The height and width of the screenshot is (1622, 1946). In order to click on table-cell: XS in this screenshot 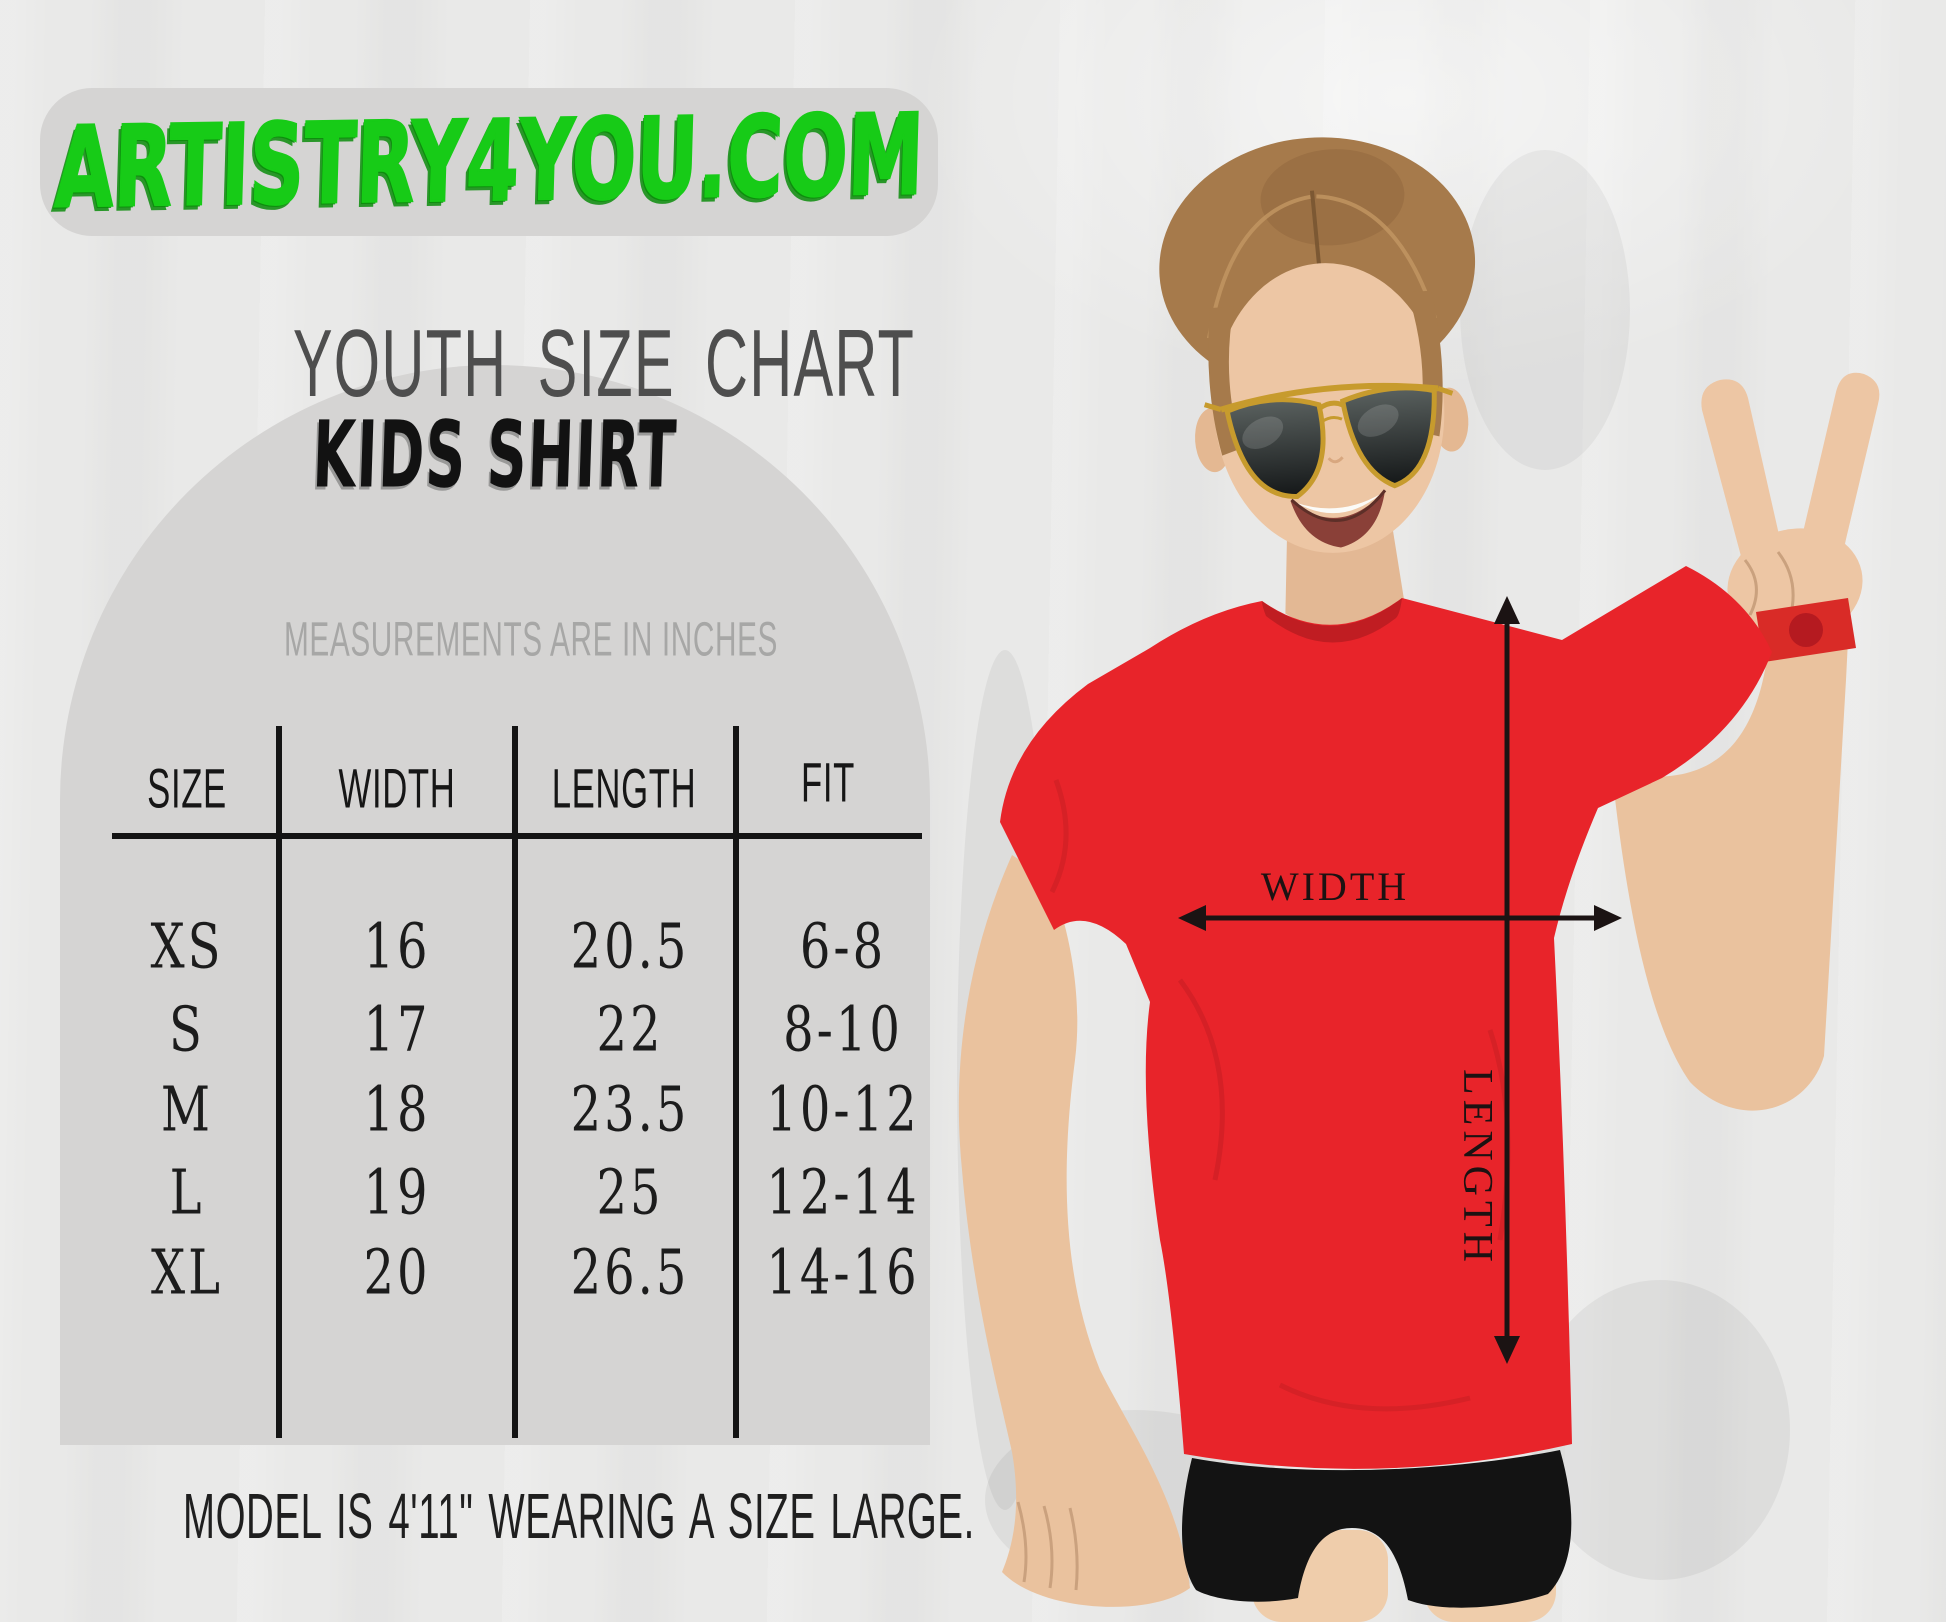, I will do `click(187, 947)`.